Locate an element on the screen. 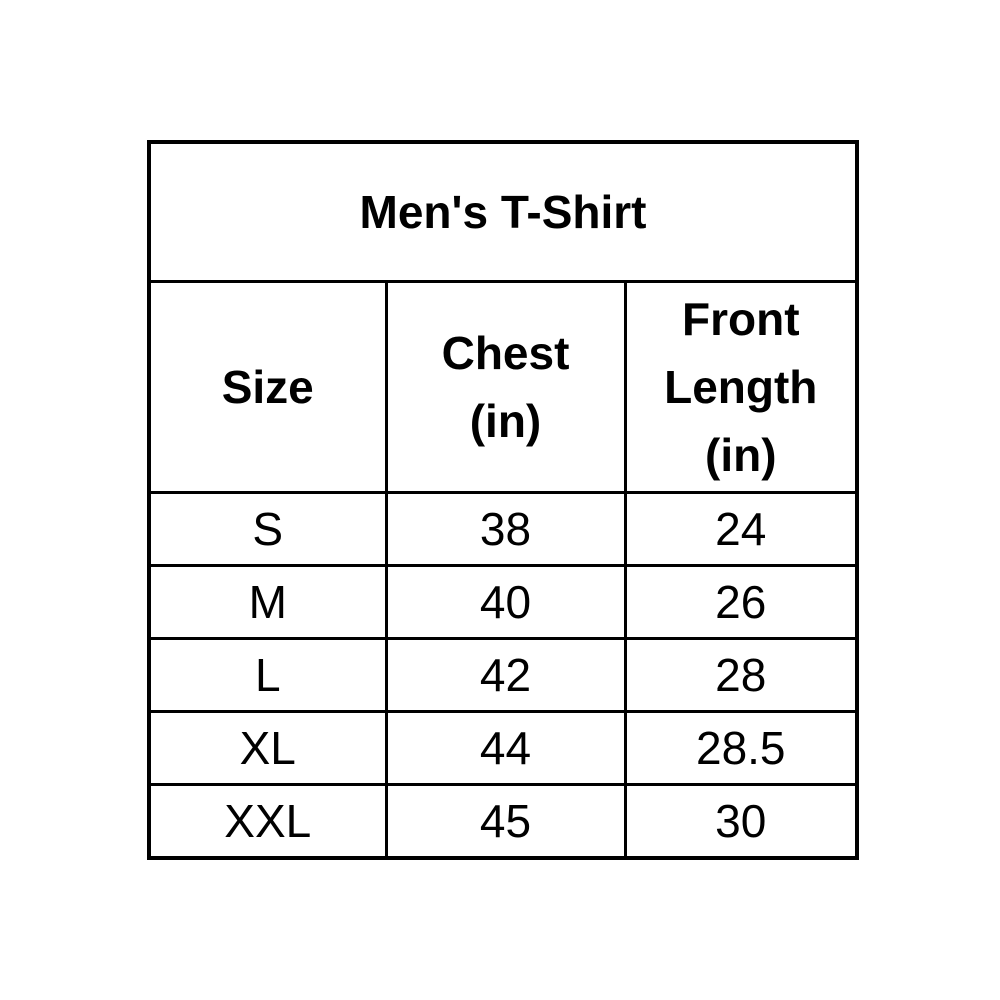 The height and width of the screenshot is (1000, 1000). front-length-value: 28.5 is located at coordinates (741, 748).